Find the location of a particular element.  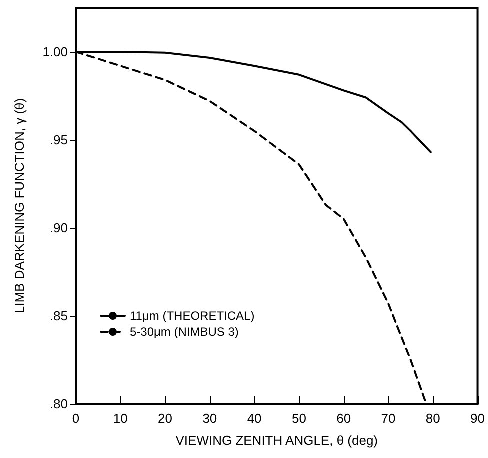

x-tick-label: 70 is located at coordinates (388, 418).